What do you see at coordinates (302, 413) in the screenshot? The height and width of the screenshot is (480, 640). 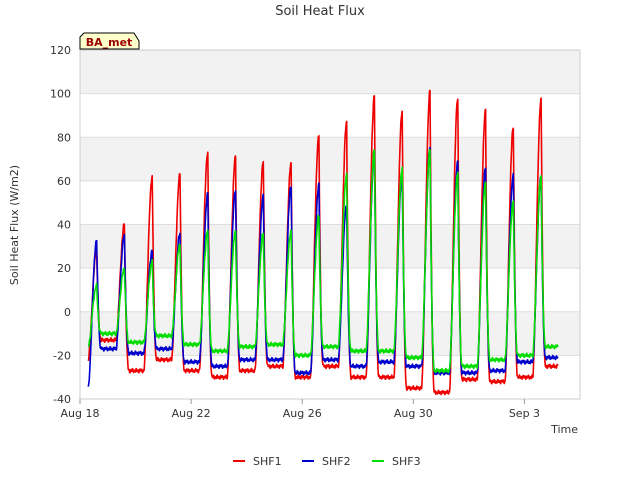 I see `x-tick-label: Aug 26` at bounding box center [302, 413].